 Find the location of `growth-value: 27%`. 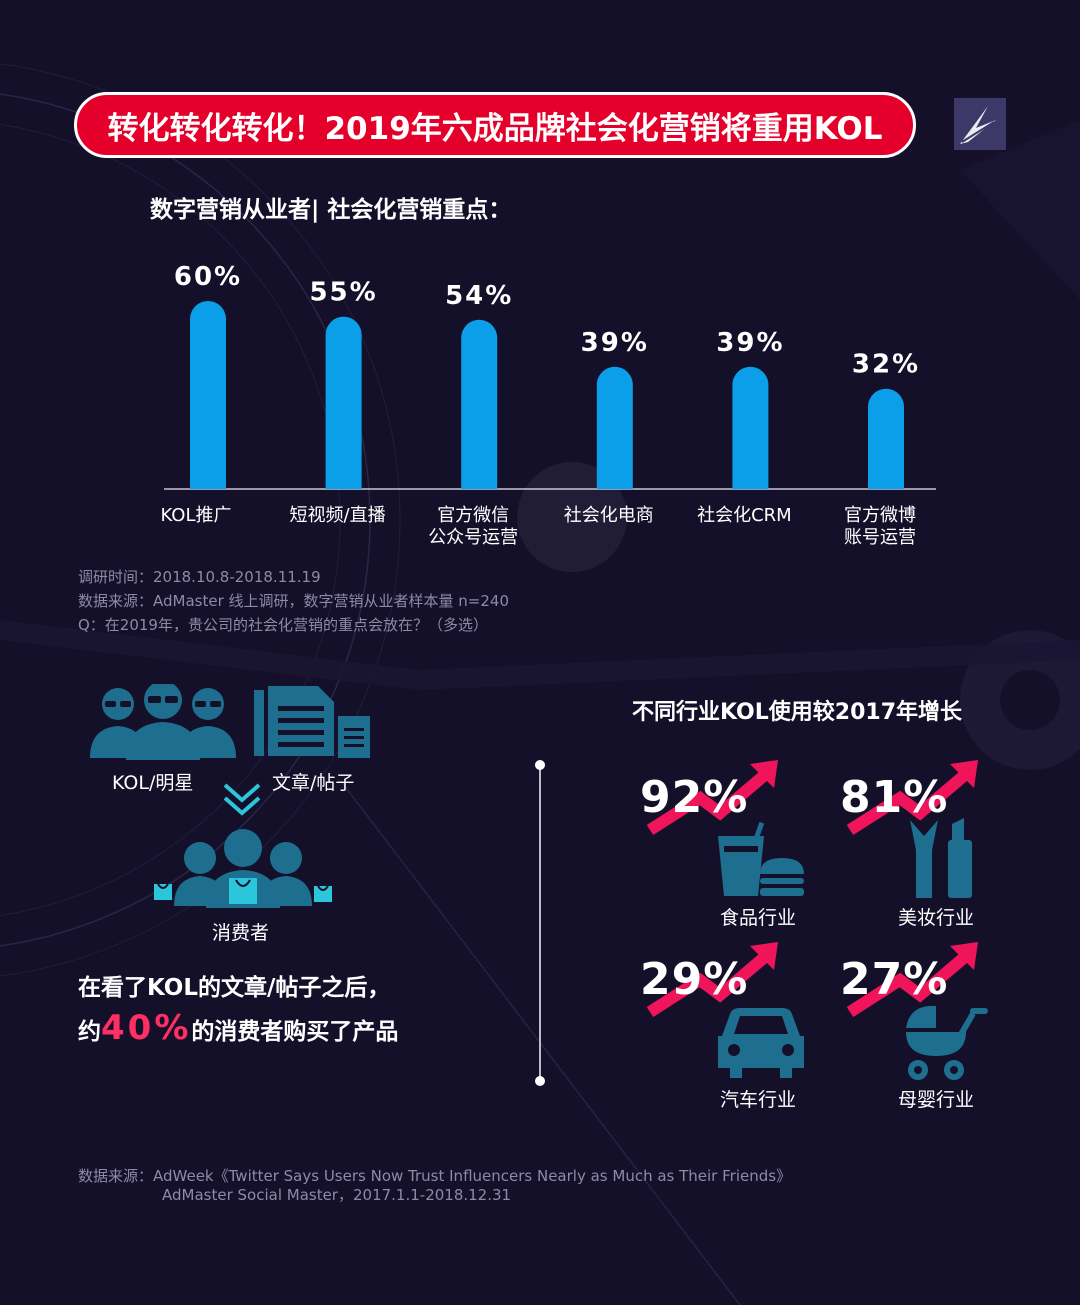

growth-value: 27% is located at coordinates (894, 979).